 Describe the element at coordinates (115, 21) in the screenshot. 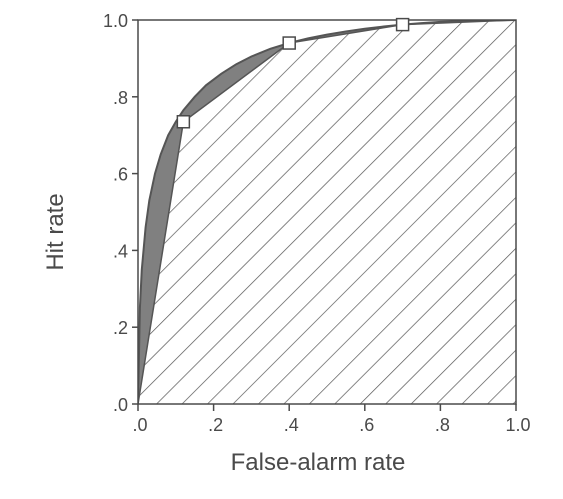

I see `y-tick-label: 1.0` at that location.